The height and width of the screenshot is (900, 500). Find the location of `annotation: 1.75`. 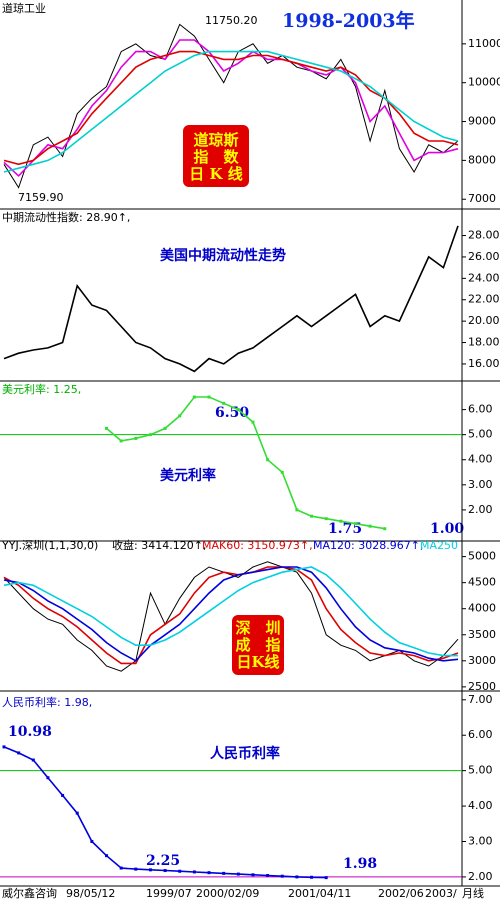

annotation: 1.75 is located at coordinates (345, 529).